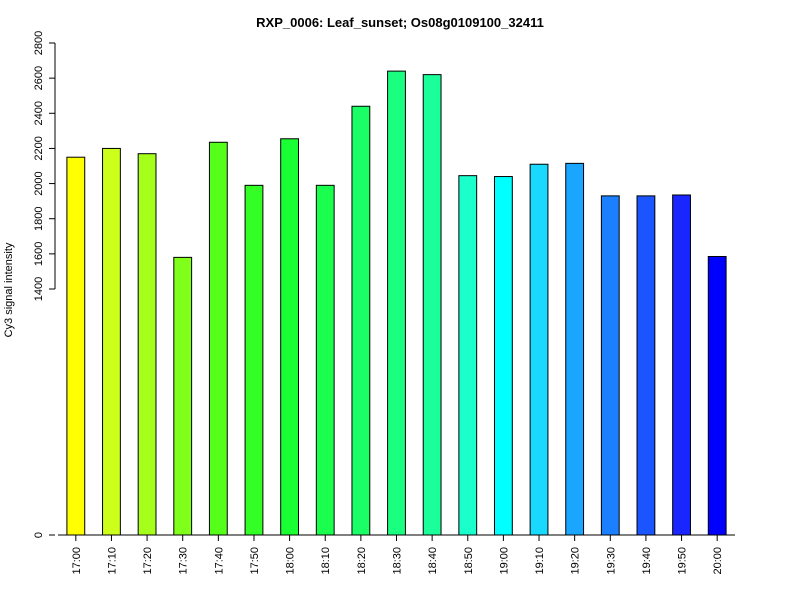 This screenshot has width=800, height=600. I want to click on x-tick-label: 17:50, so click(255, 561).